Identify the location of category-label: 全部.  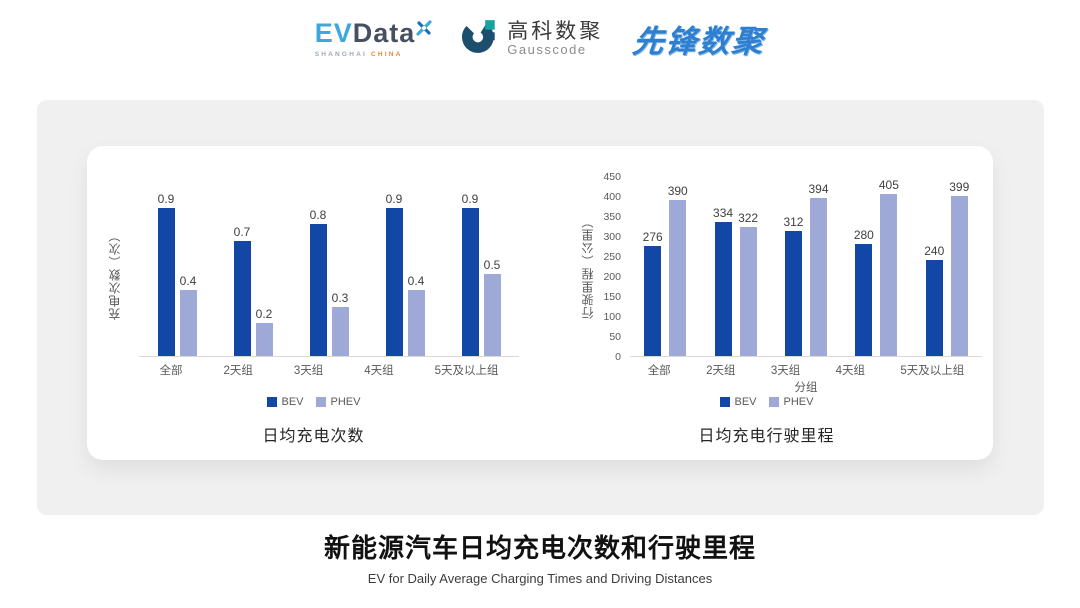
(659, 371).